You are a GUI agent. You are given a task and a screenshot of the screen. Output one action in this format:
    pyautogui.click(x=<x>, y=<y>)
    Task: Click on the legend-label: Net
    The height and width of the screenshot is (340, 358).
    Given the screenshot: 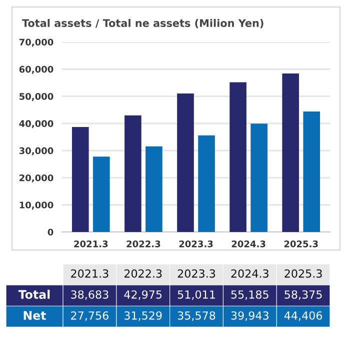 What is the action you would take?
    pyautogui.click(x=35, y=315)
    